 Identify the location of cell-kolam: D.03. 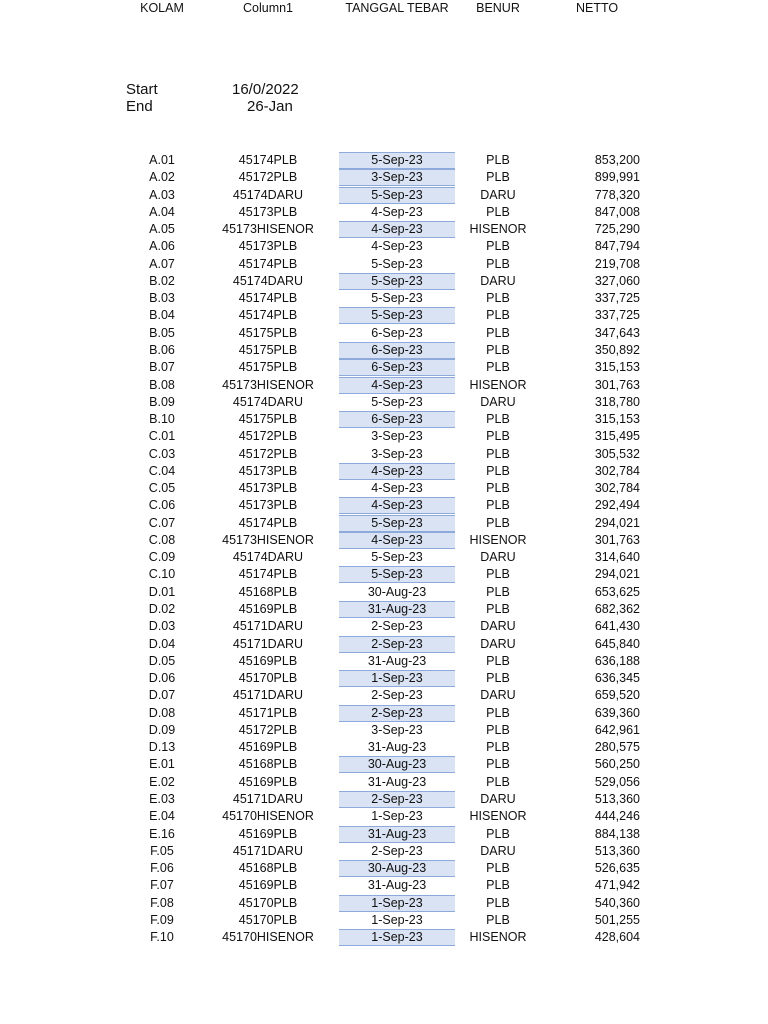
(162, 626).